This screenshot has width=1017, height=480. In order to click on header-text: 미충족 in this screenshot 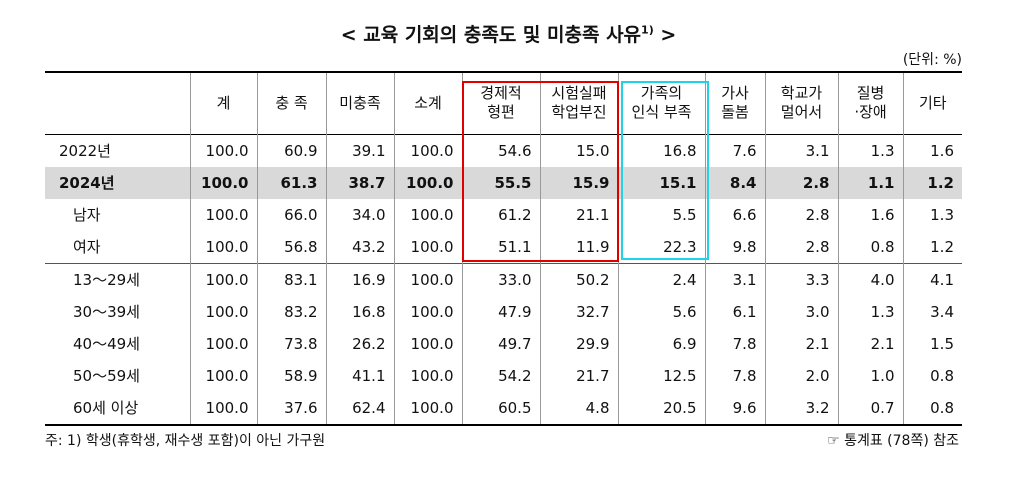, I will do `click(360, 102)`.